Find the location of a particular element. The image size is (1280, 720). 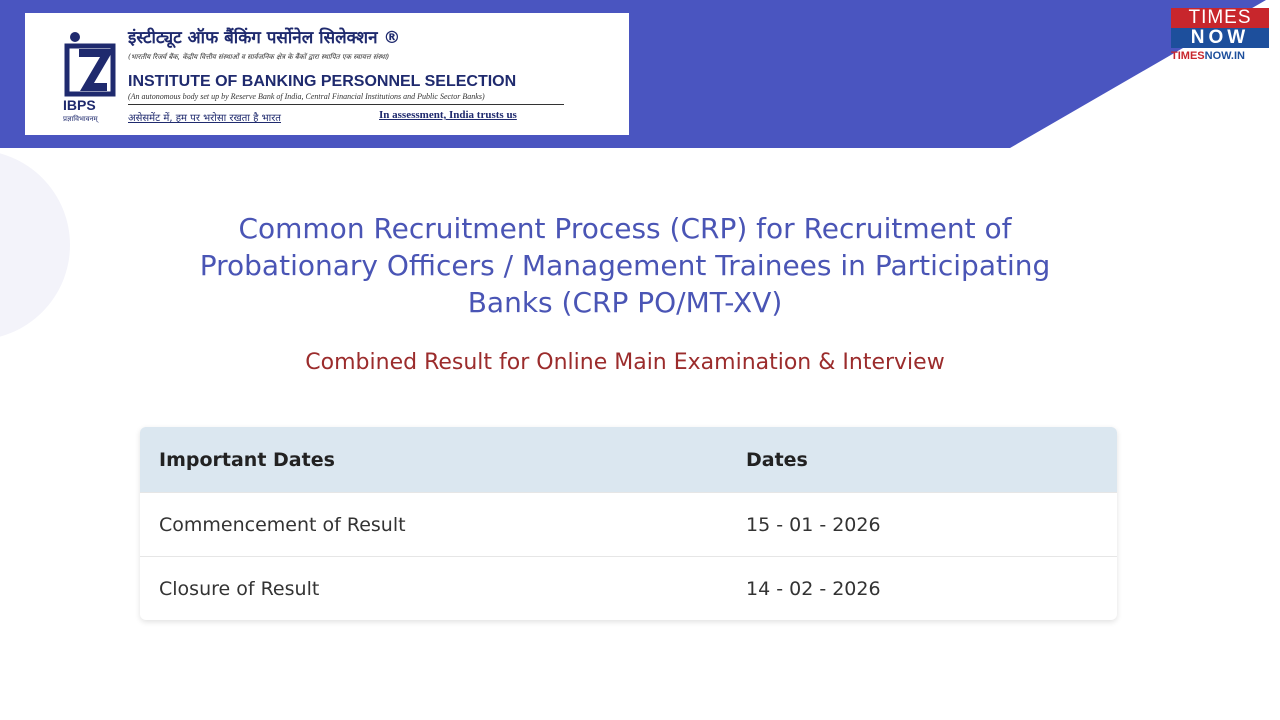

table-row: Closure of Result 14 - 02 - 2026 is located at coordinates (628, 588).